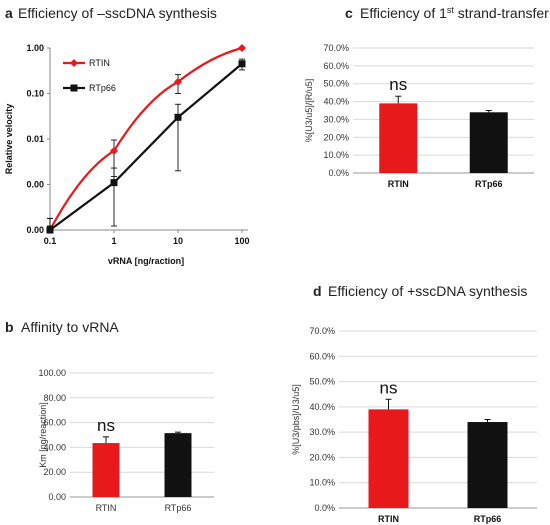 The image size is (550, 525). I want to click on y-axis-label: Relative velocity, so click(9, 139).